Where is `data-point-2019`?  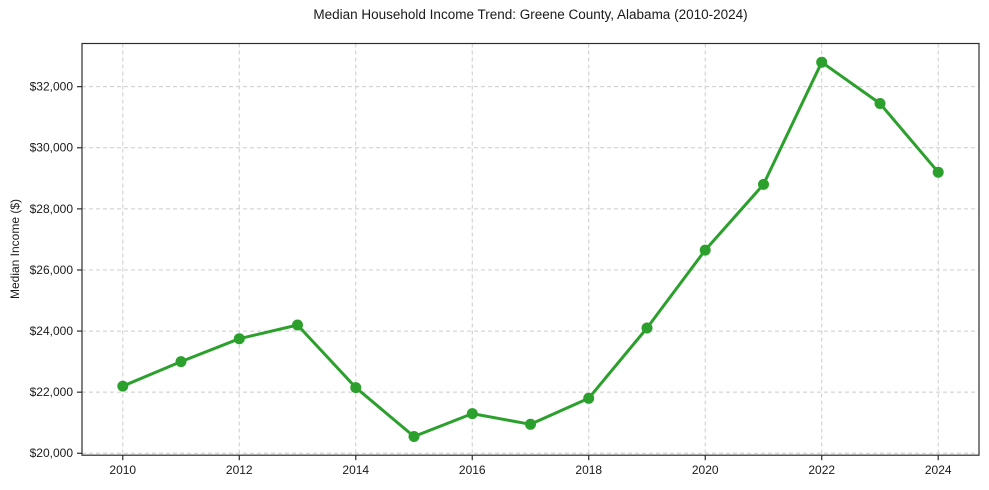
data-point-2019 is located at coordinates (647, 328).